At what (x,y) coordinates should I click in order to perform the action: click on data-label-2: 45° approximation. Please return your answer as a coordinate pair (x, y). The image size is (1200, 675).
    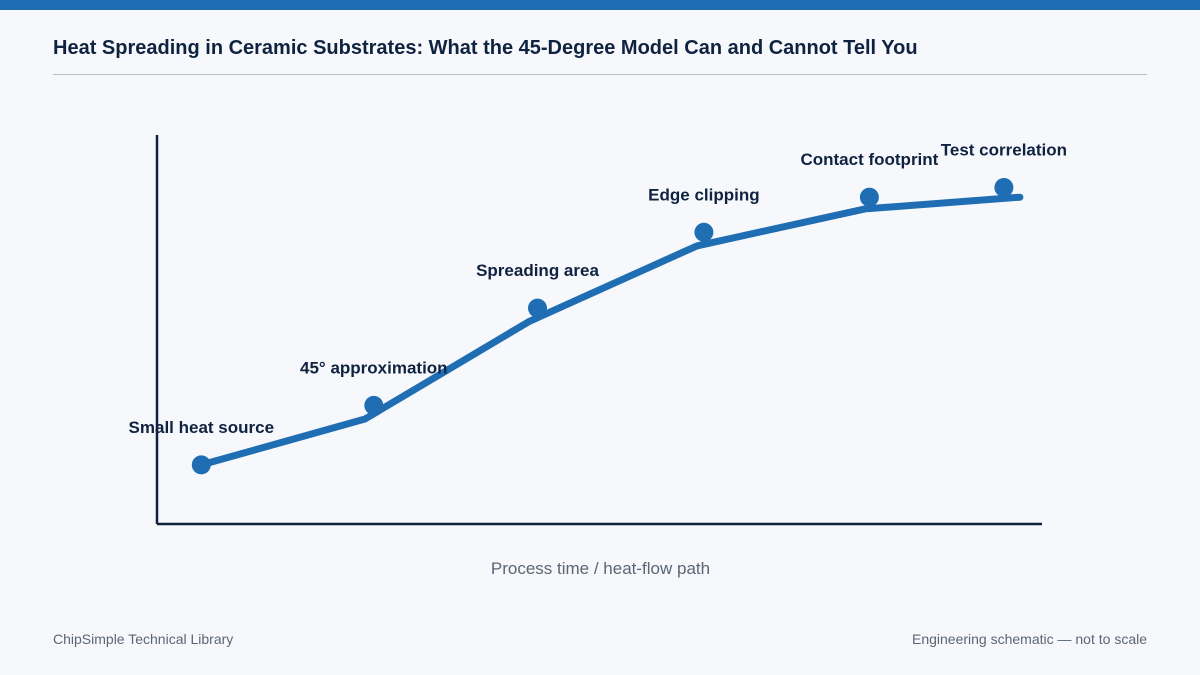
    Looking at the image, I should click on (374, 367).